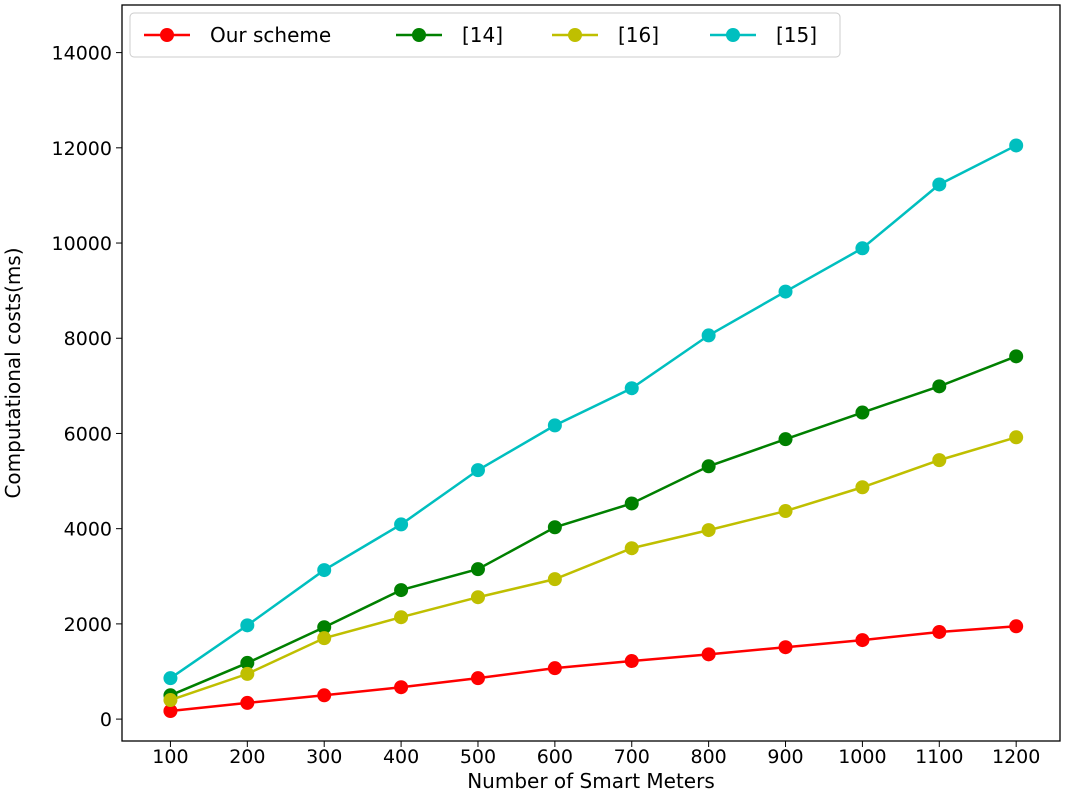 This screenshot has width=1065, height=794. I want to click on x-tick-label: 700, so click(632, 757).